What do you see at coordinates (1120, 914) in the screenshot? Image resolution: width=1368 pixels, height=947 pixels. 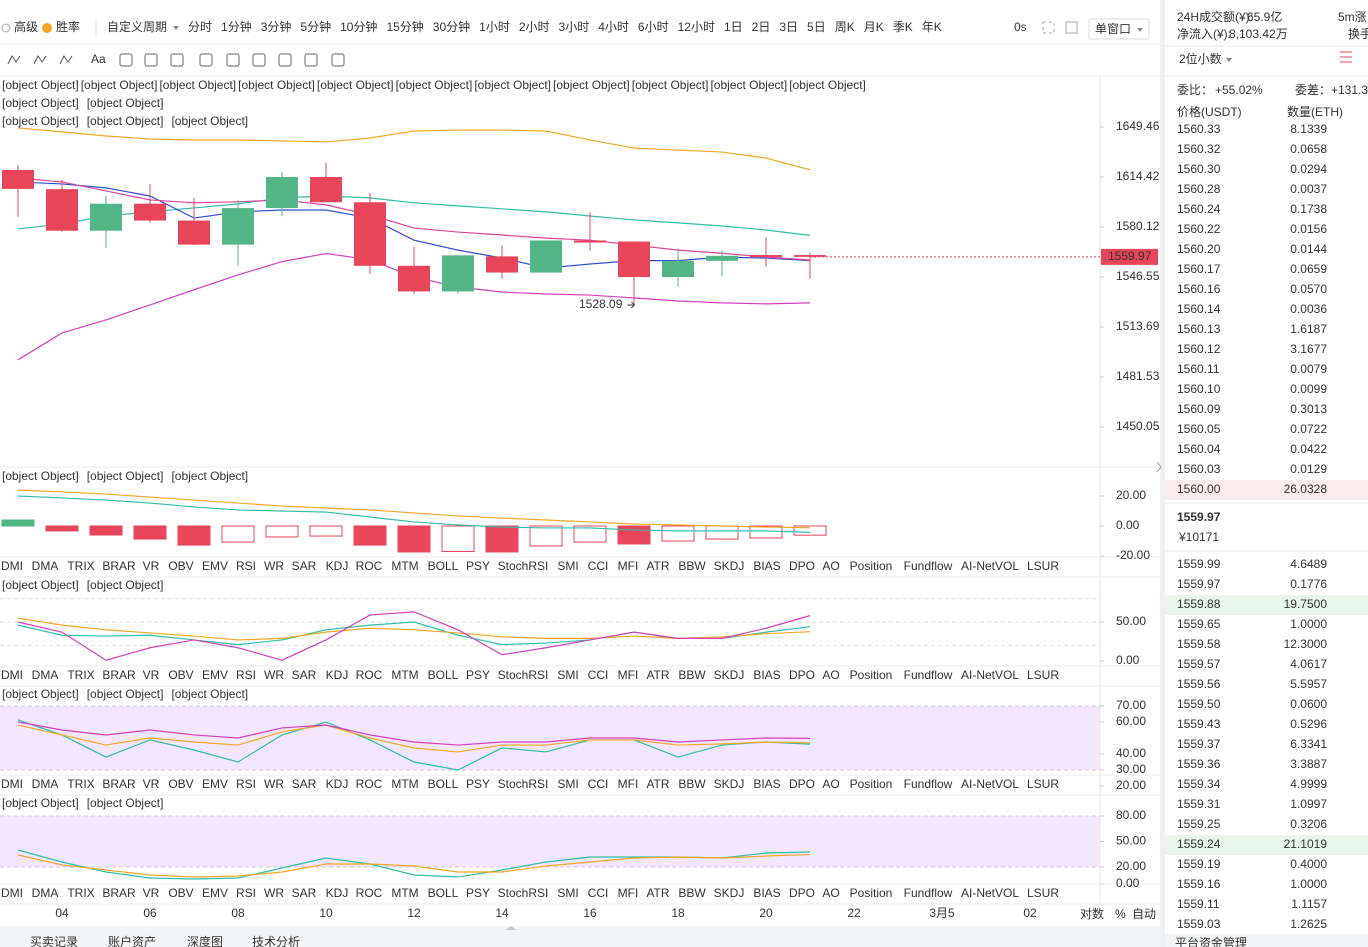 I see `axis-control: %` at bounding box center [1120, 914].